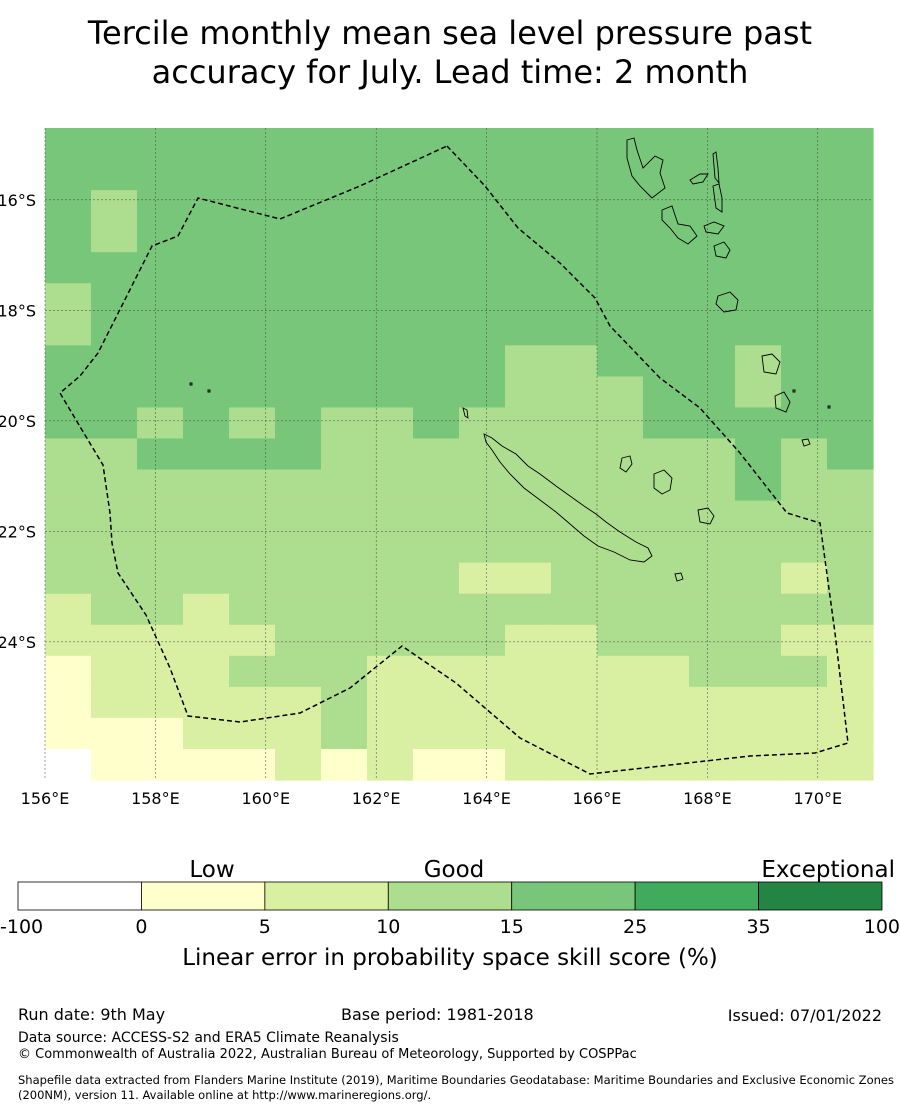  Describe the element at coordinates (771, 364) in the screenshot. I see `island-erromango` at that location.